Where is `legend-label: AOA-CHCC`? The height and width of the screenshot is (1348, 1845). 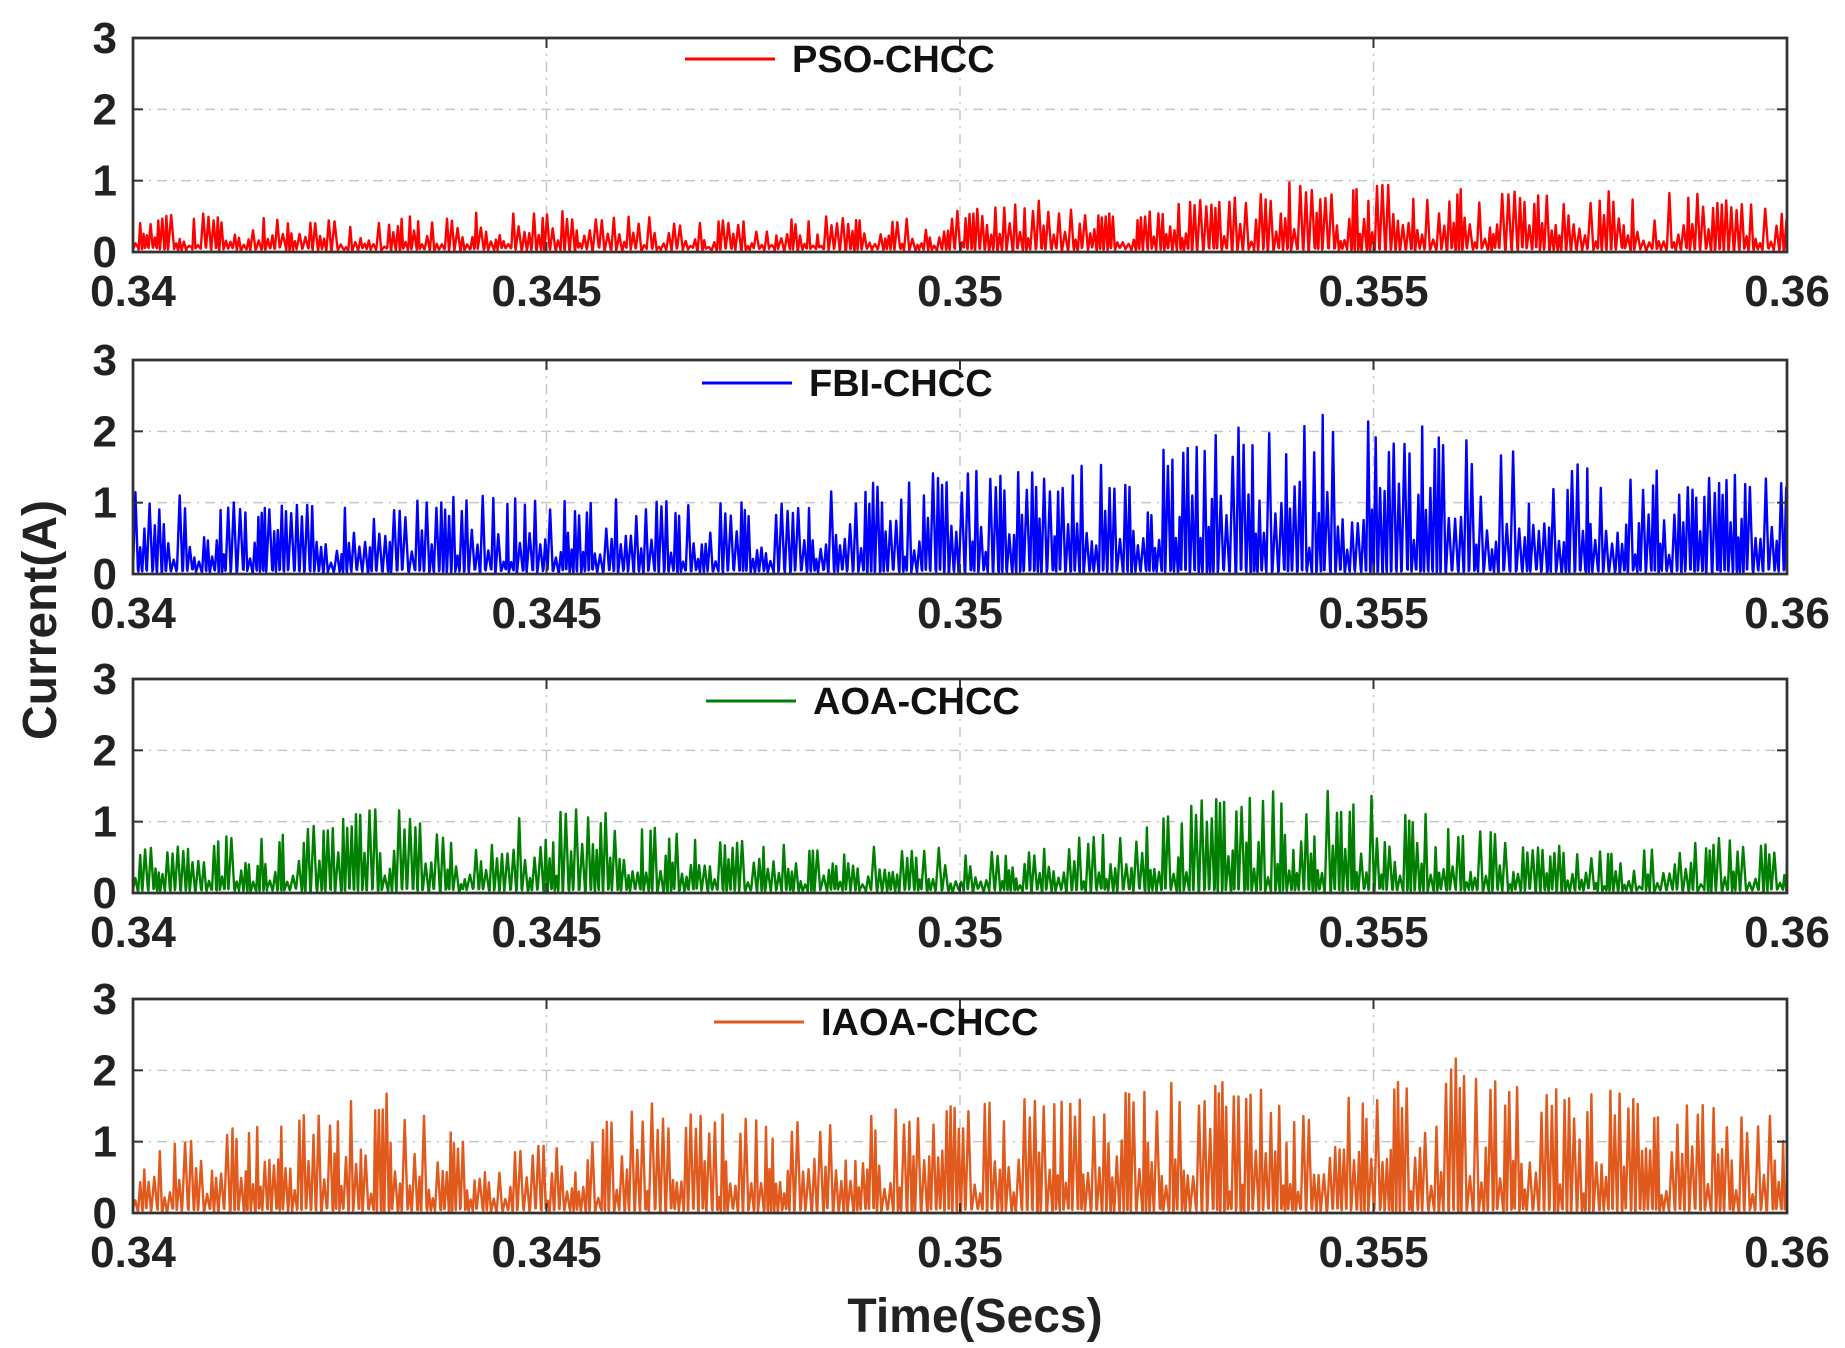
legend-label: AOA-CHCC is located at coordinates (916, 702).